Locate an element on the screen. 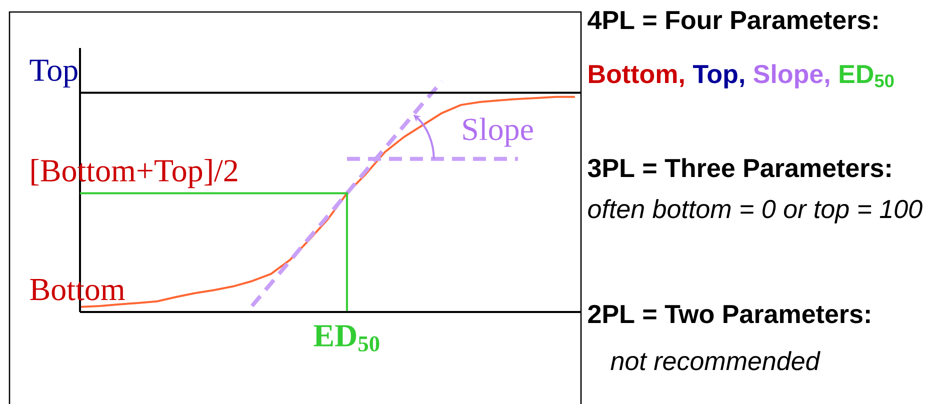 The height and width of the screenshot is (404, 945). text: often bottom = 0 or top = 100 is located at coordinates (755, 211).